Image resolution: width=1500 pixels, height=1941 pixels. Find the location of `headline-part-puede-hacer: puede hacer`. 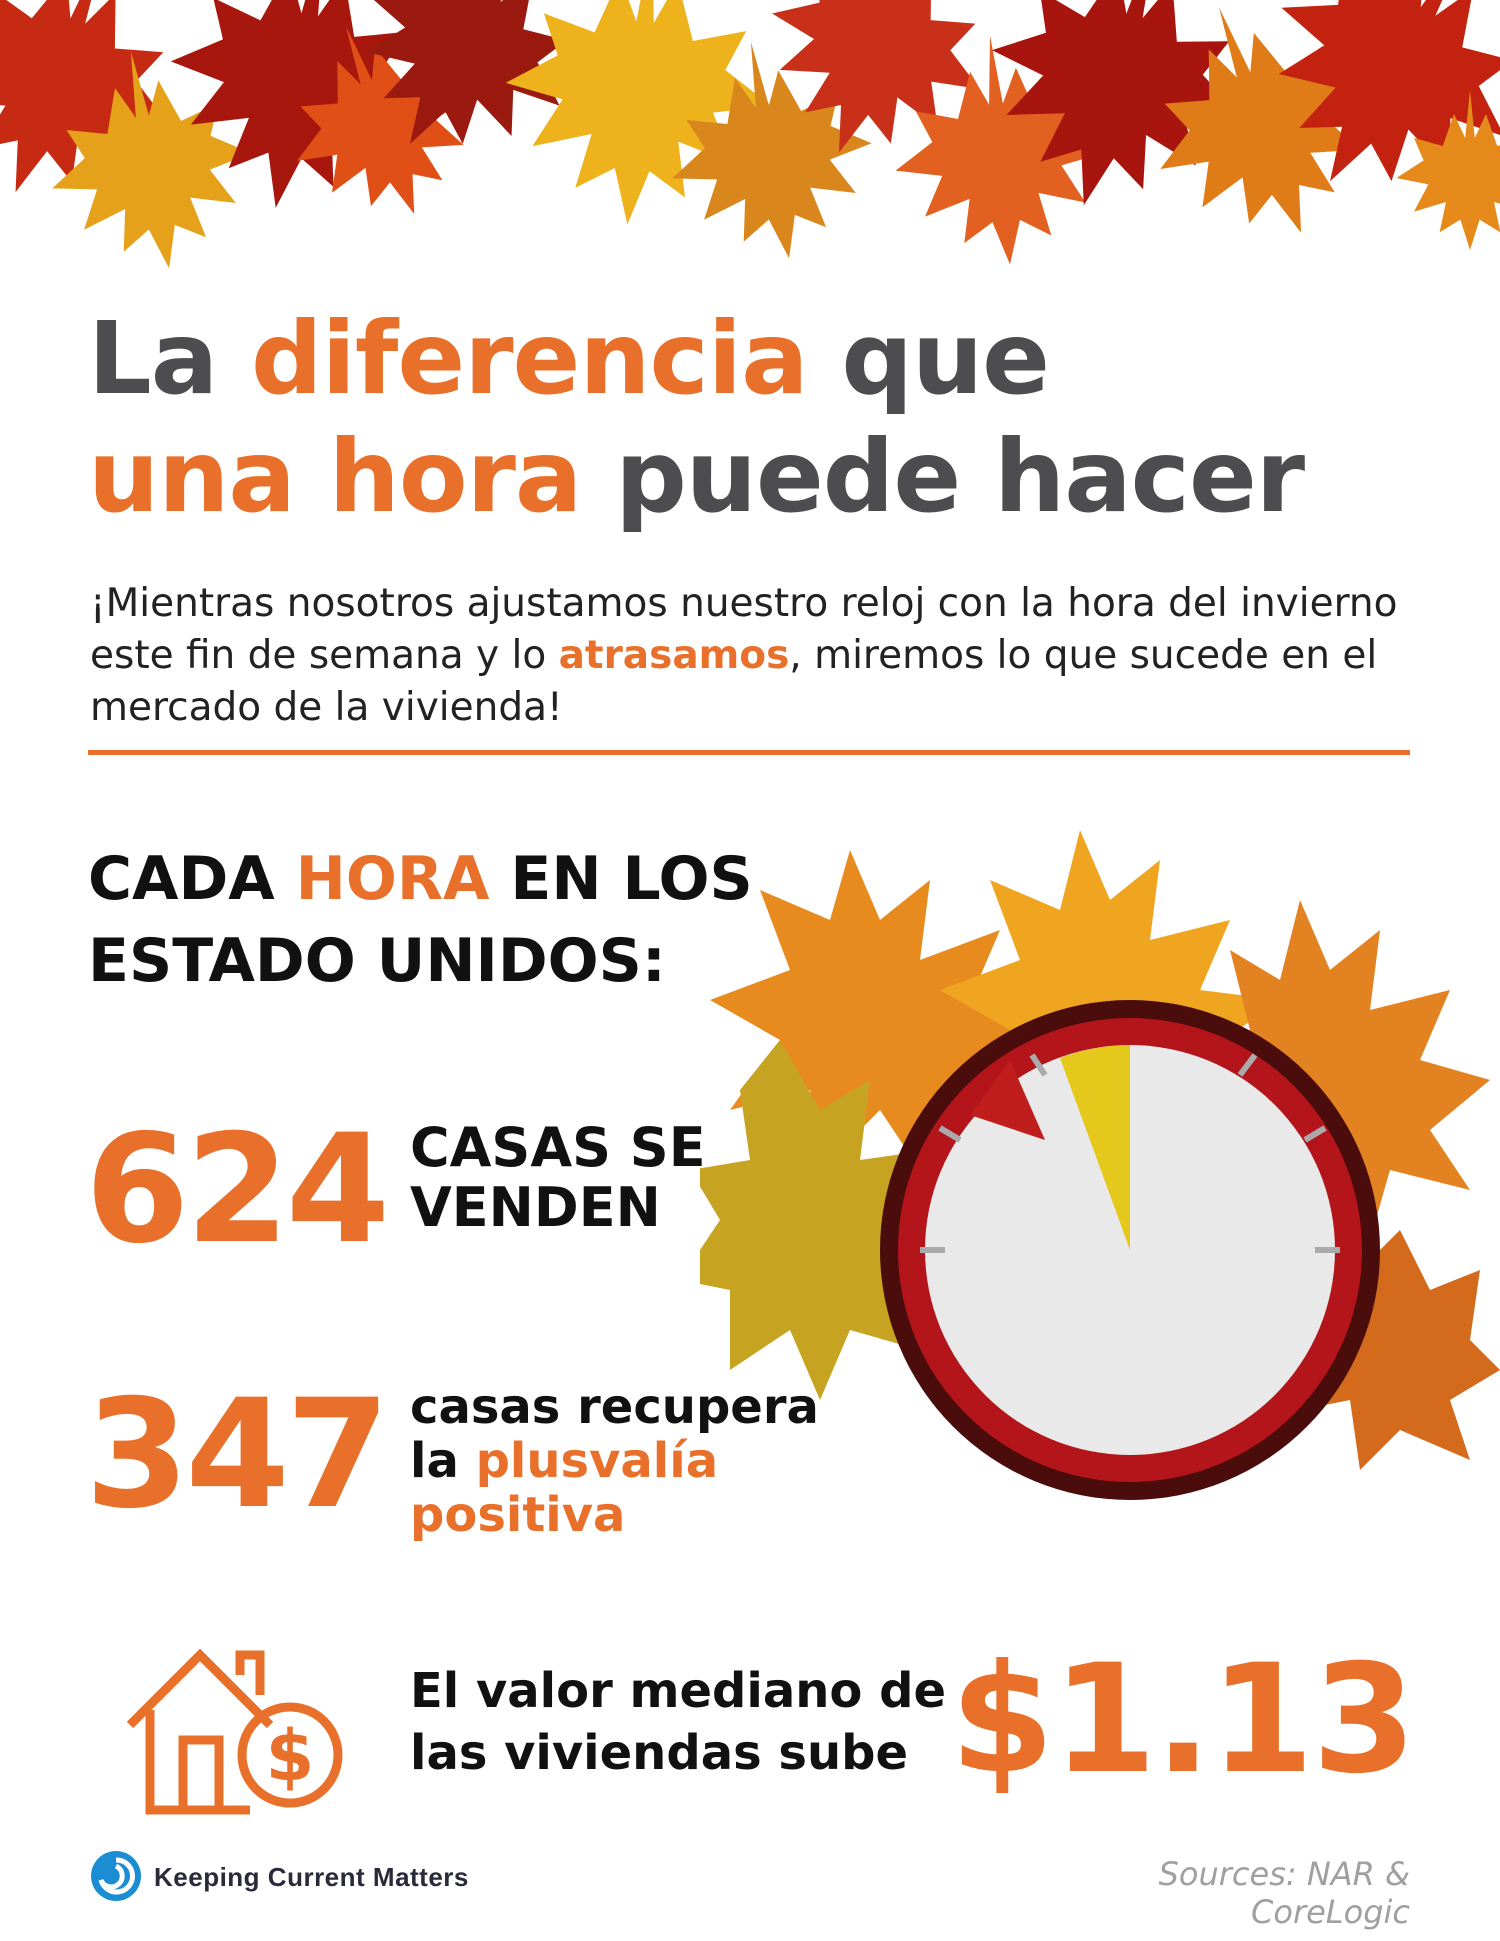

headline-part-puede-hacer: puede hacer is located at coordinates (943, 476).